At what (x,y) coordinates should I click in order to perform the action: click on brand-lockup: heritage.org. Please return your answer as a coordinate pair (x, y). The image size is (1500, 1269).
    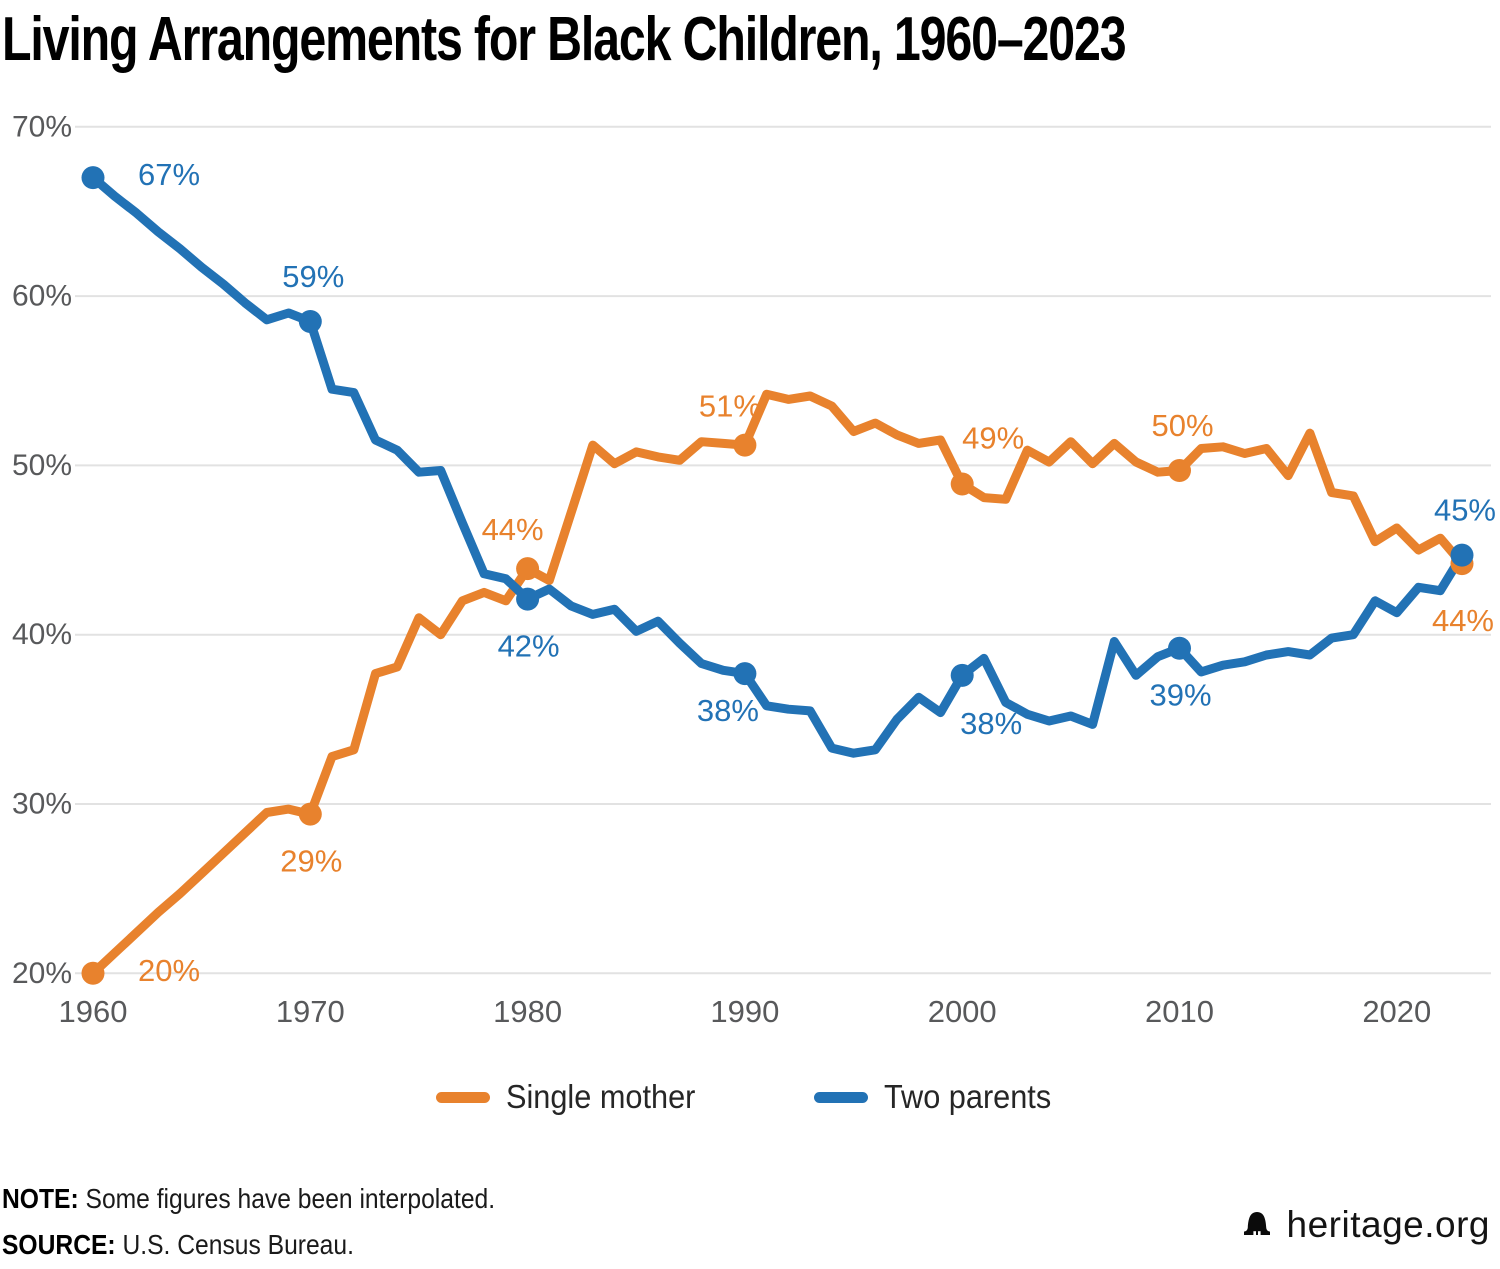
    Looking at the image, I should click on (1365, 1225).